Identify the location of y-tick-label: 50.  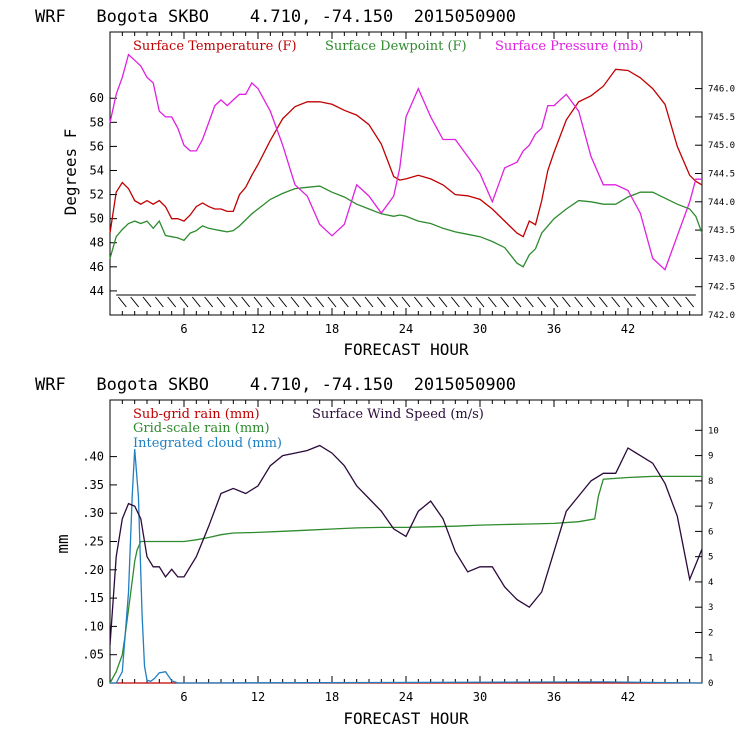
(97, 219).